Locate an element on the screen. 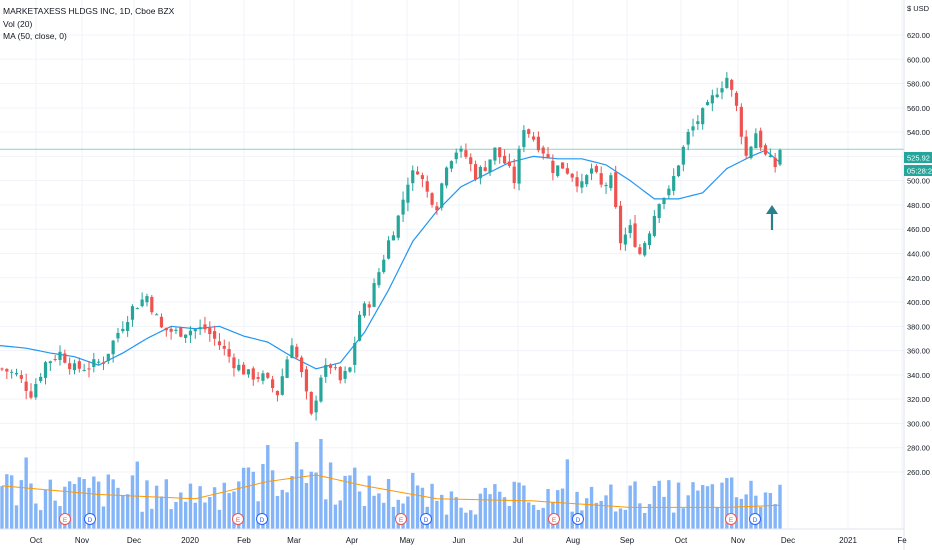 Image resolution: width=932 pixels, height=550 pixels. price-tick-label: 360.00 is located at coordinates (918, 351).